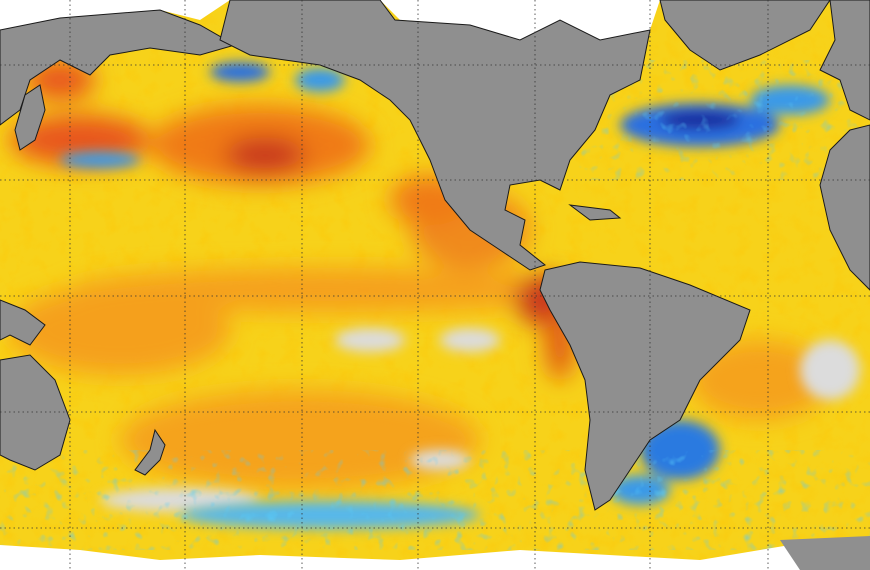 This screenshot has height=570, width=870. I want to click on south-america, so click(645, 386).